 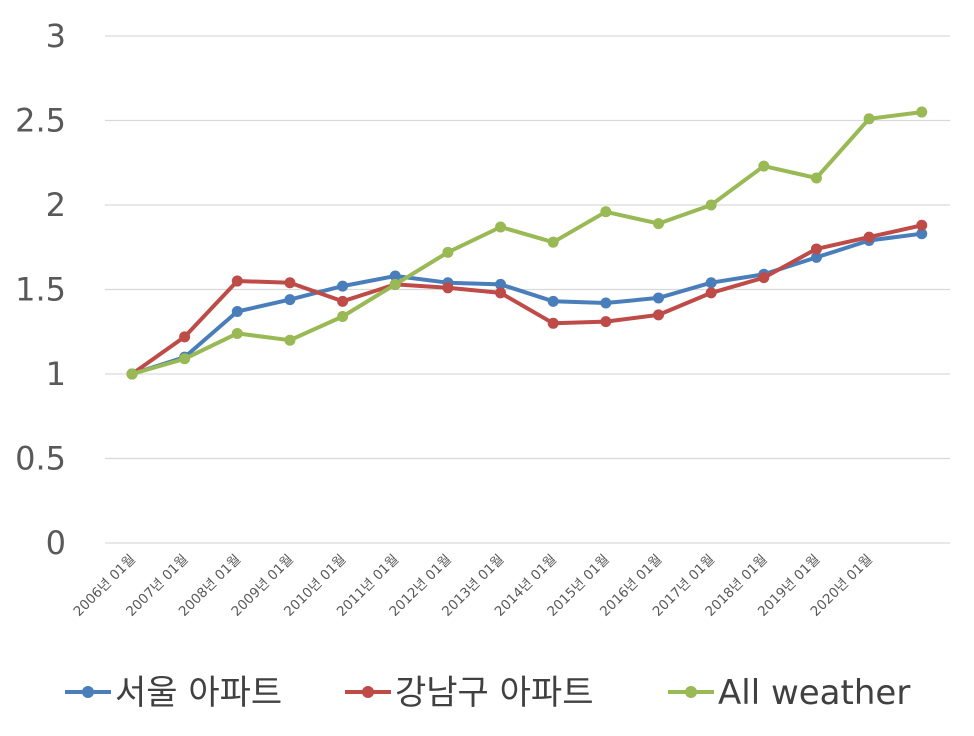 I want to click on legend-label: All weather, so click(x=814, y=693).